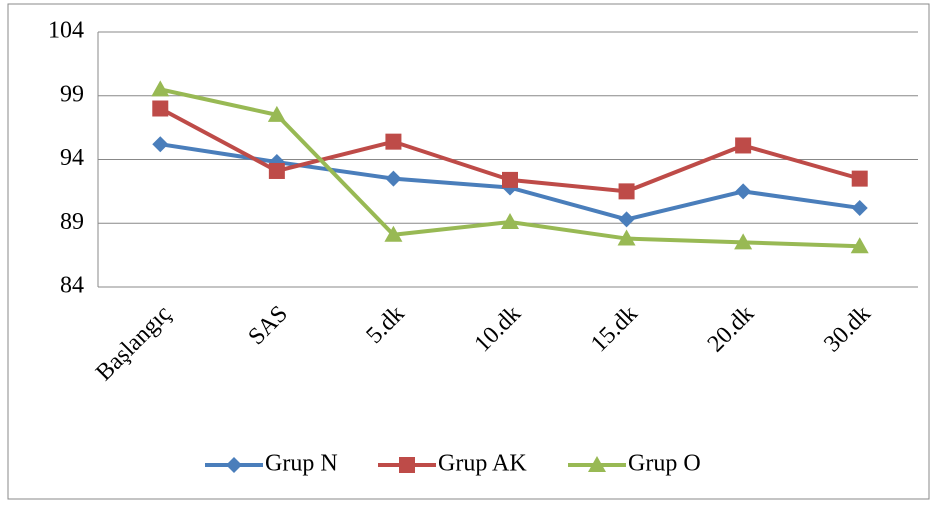 This screenshot has width=937, height=514. I want to click on y-tick-label: 99, so click(72, 94).